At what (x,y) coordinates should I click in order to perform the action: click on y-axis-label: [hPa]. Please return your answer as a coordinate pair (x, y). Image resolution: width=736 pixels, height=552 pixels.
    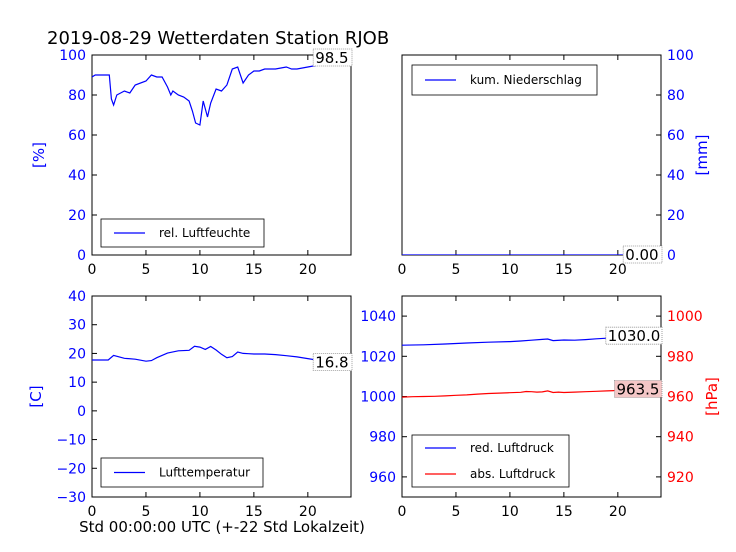
    Looking at the image, I should click on (712, 396).